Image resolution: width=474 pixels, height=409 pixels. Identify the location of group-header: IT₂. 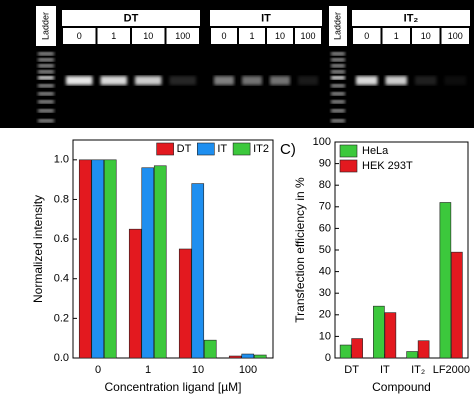
(411, 18).